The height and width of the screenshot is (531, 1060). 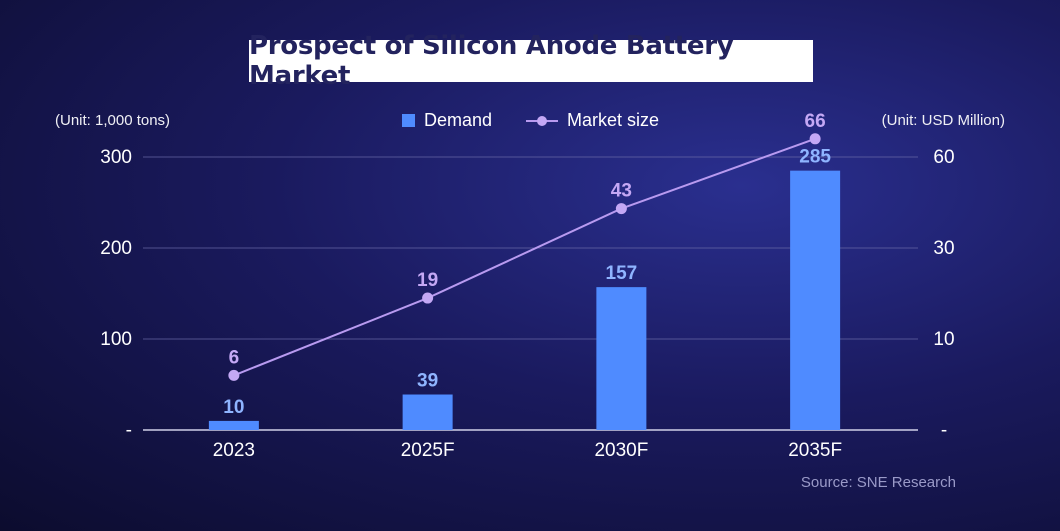 I want to click on demand-data-label: 157, so click(x=622, y=273).